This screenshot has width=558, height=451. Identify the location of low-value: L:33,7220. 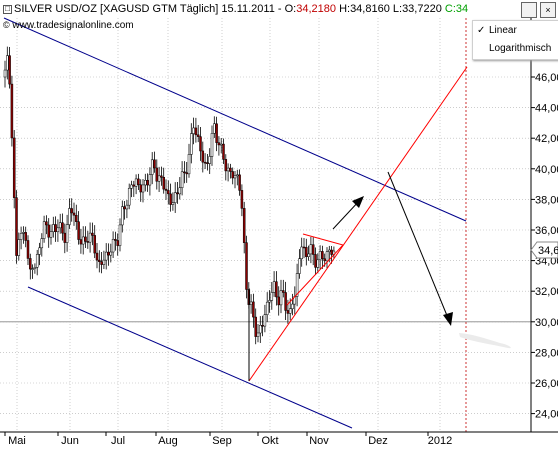
(417, 9).